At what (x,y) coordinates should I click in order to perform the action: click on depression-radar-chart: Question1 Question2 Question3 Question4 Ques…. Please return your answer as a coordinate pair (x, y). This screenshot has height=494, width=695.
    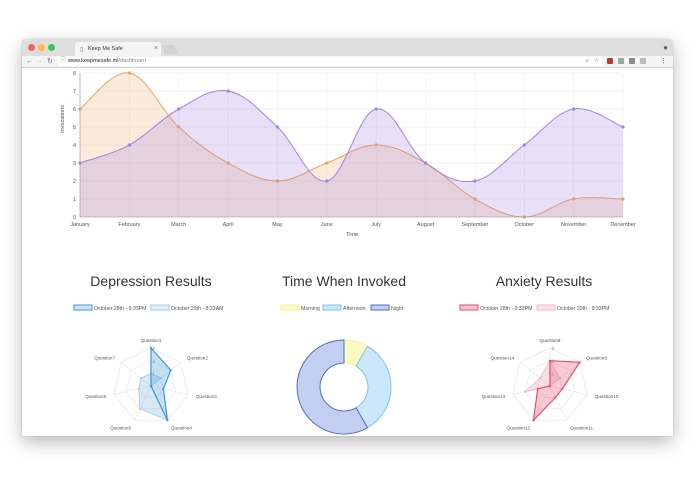
    Looking at the image, I should click on (151, 384).